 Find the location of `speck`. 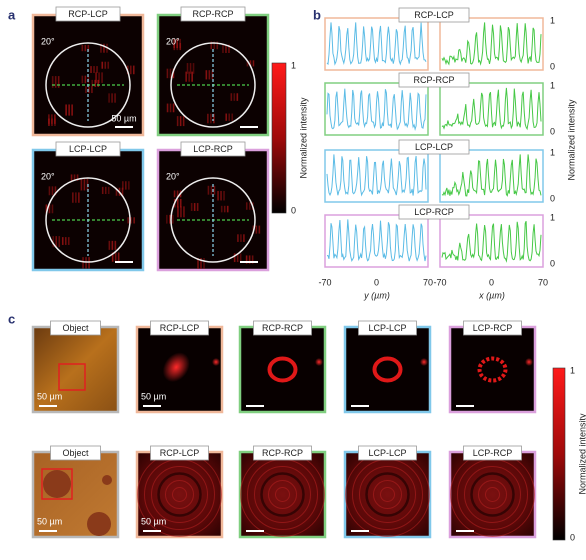

speck is located at coordinates (529, 362).